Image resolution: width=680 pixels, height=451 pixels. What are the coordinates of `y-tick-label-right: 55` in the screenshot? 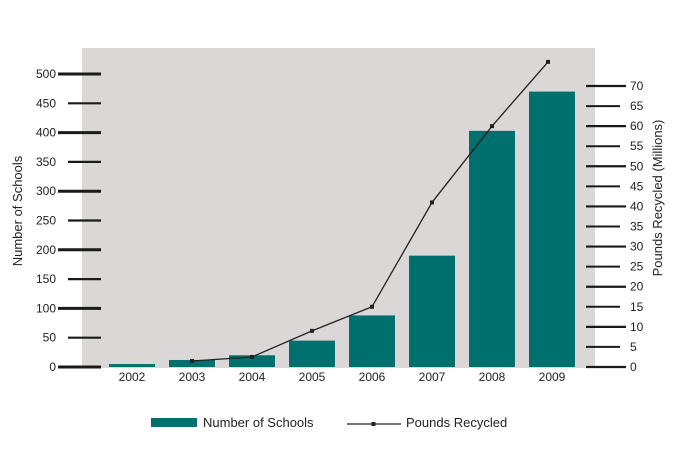 It's located at (637, 146).